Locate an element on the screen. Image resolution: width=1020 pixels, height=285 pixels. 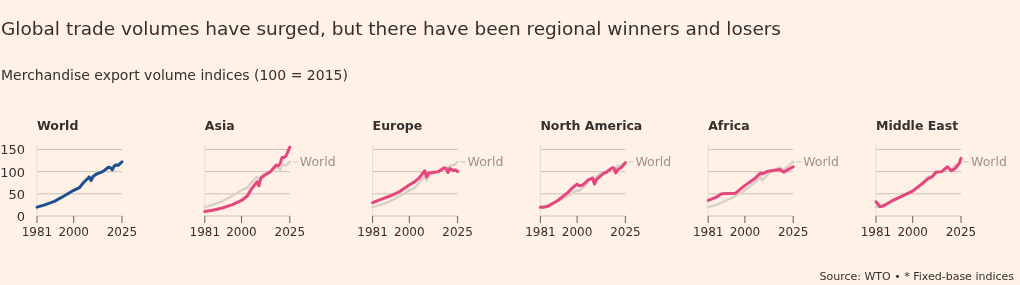
chart-title: Africa is located at coordinates (729, 125).